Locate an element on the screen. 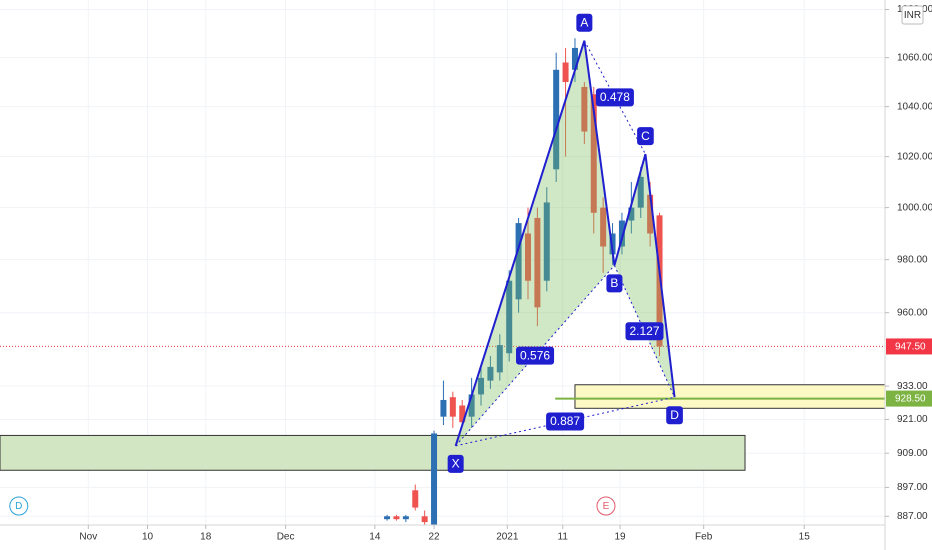 This screenshot has height=550, width=932. y-tick-label: 1020.00 is located at coordinates (914, 156).